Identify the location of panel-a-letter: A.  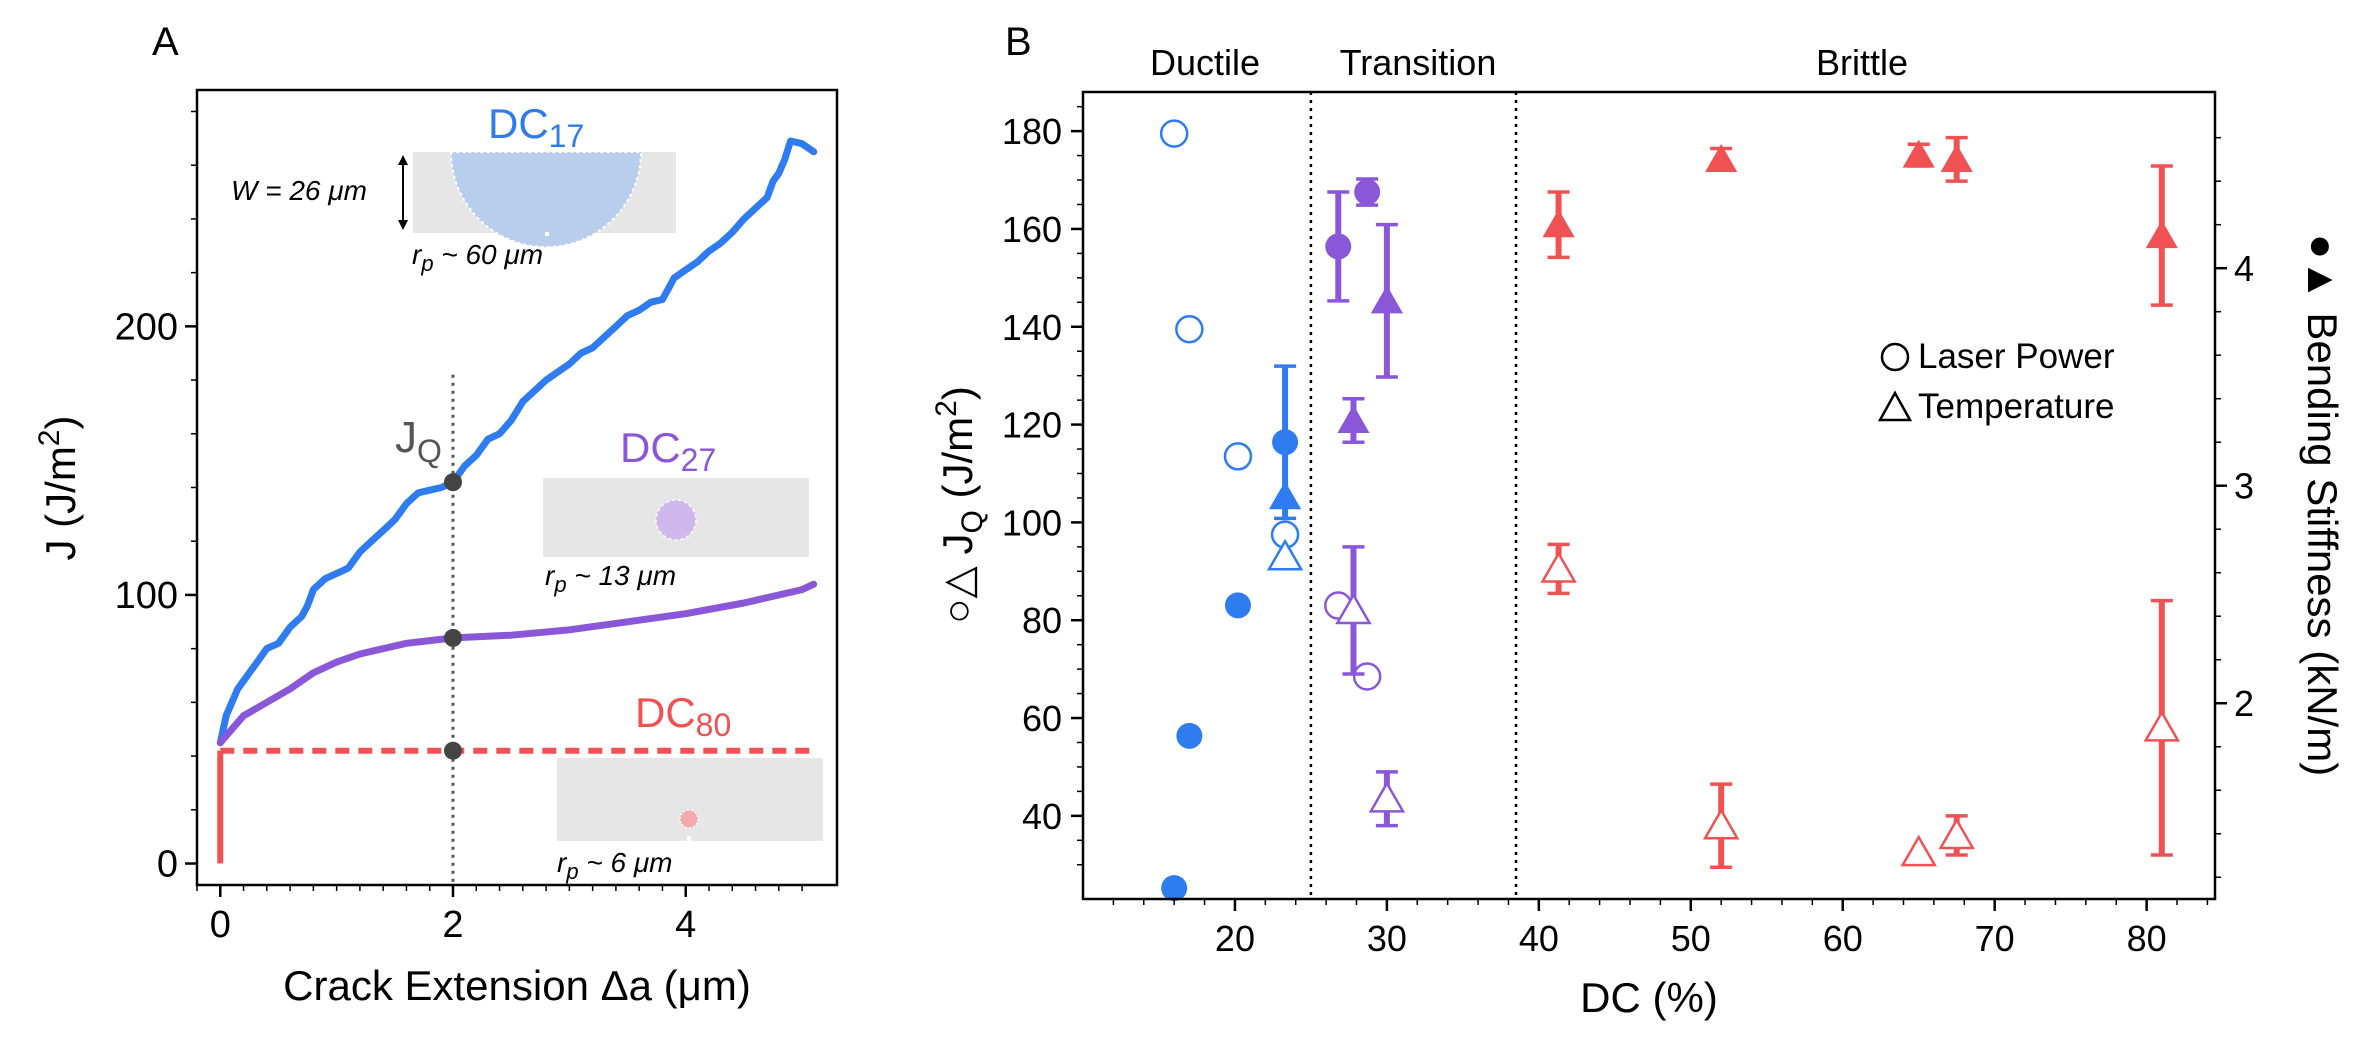
(165, 42).